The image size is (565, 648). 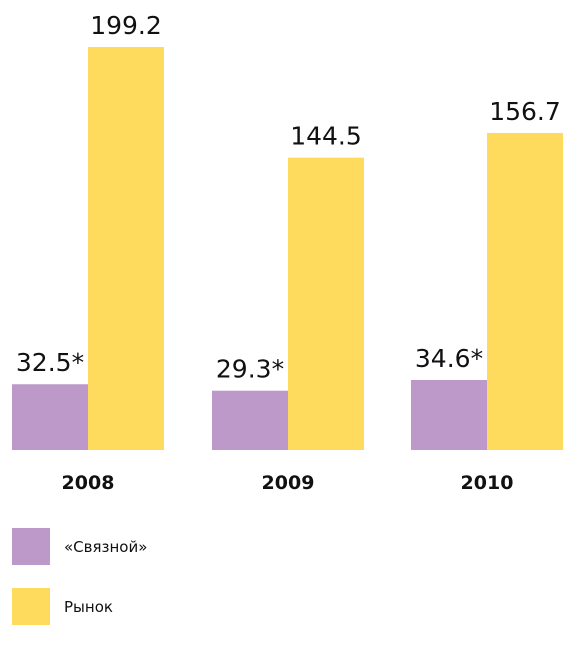 I want to click on legend-swatch-svyaznoy, so click(x=31, y=546).